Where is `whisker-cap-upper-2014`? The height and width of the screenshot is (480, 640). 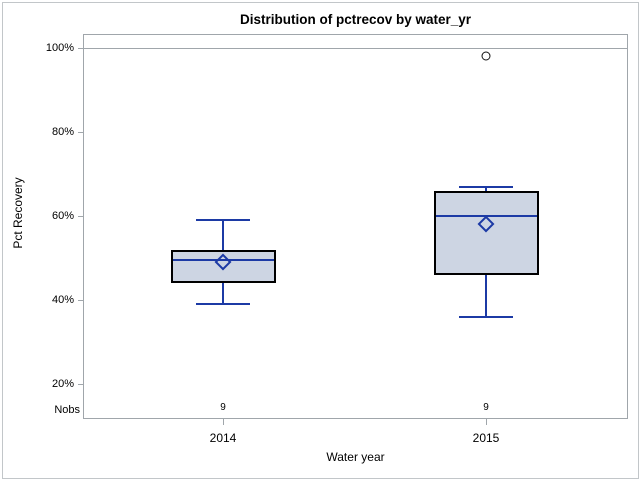 whisker-cap-upper-2014 is located at coordinates (223, 220).